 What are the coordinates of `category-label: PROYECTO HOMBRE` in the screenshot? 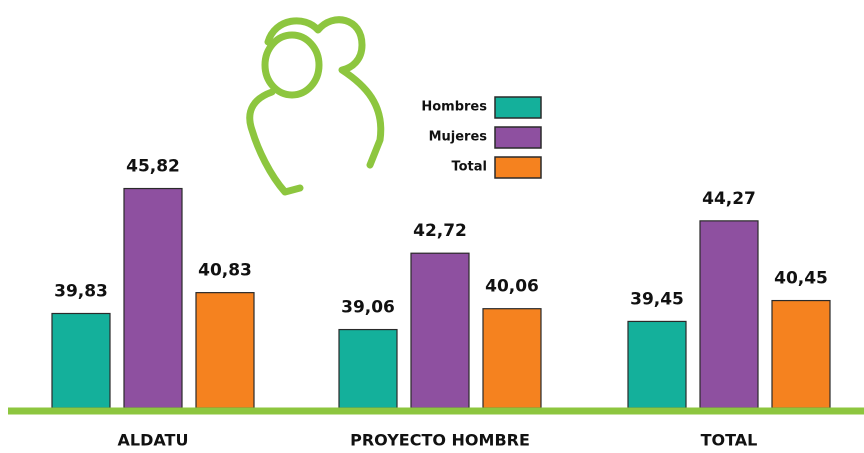 It's located at (440, 440).